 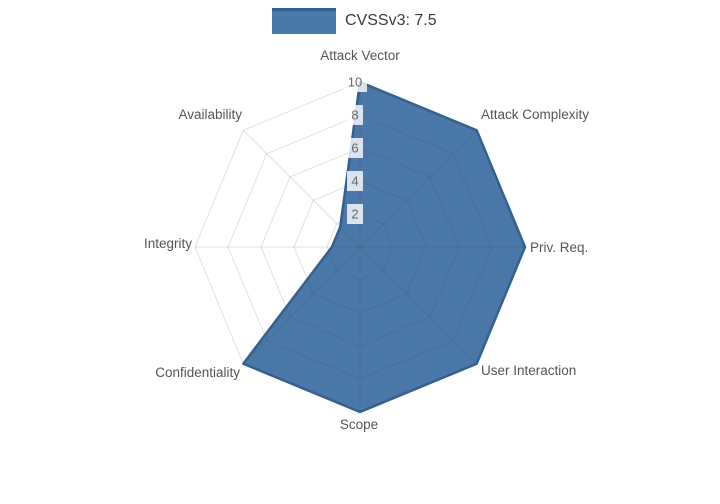 What do you see at coordinates (197, 372) in the screenshot?
I see `axis-label-confidentiality: Confidentiality` at bounding box center [197, 372].